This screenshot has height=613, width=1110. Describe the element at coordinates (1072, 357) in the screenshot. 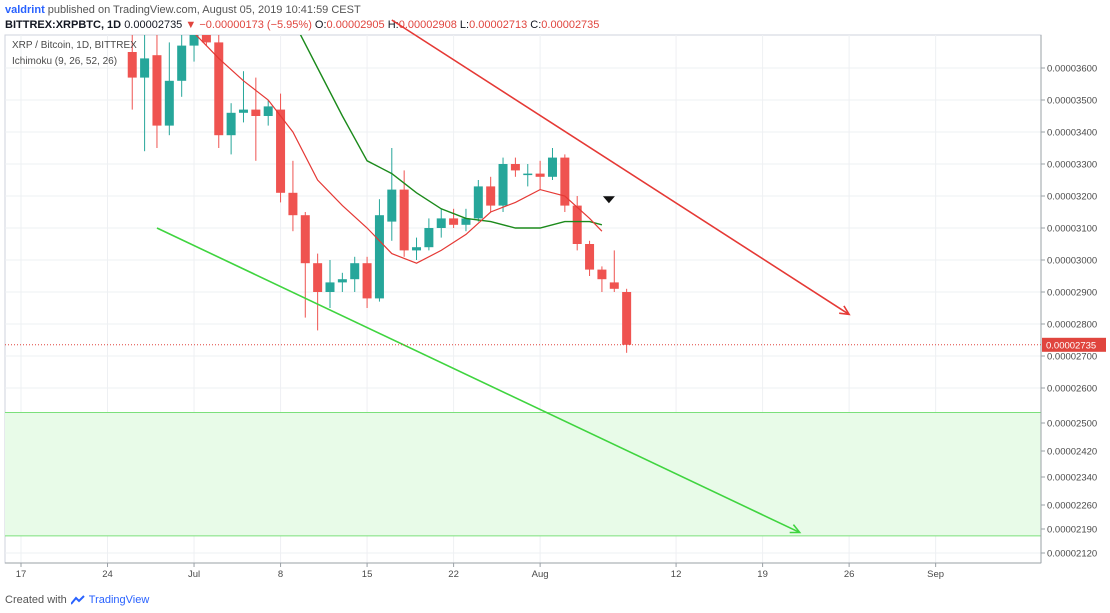

I see `y-tick-label: 0.00002700` at that location.